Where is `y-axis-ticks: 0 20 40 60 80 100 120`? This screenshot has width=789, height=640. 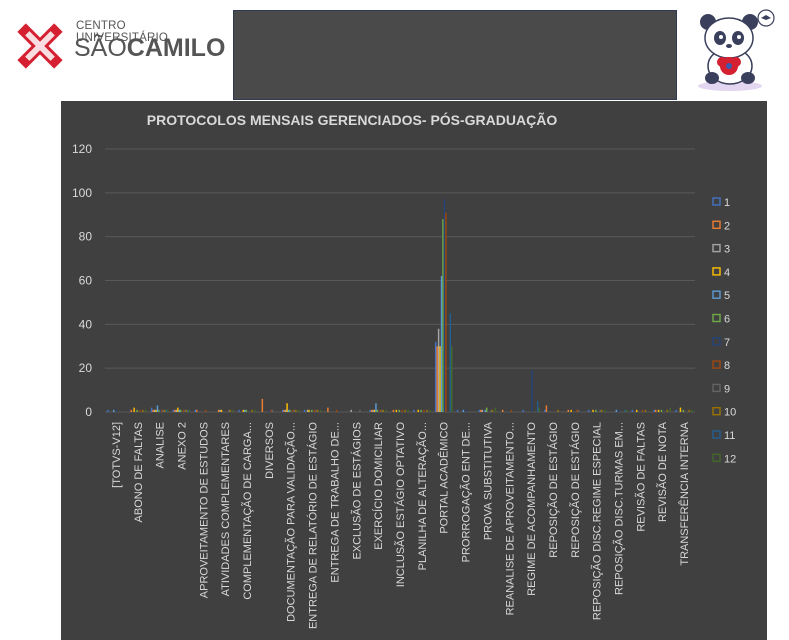
y-axis-ticks: 0 20 40 60 80 100 120 is located at coordinates (82, 280).